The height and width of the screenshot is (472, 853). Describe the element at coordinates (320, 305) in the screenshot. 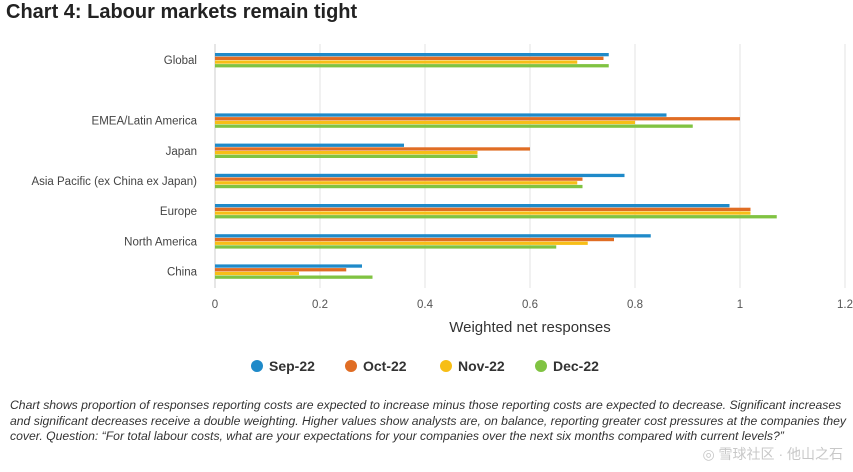

I see `x-tick-label: 0.2` at that location.